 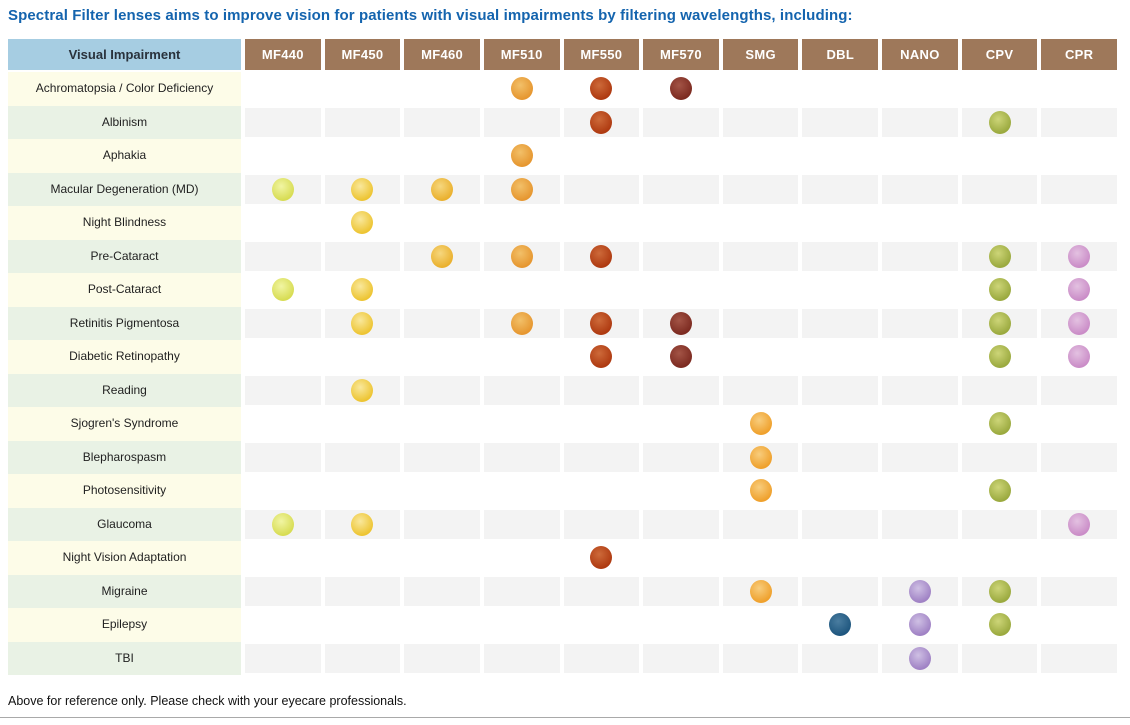 What do you see at coordinates (562, 658) in the screenshot?
I see `table-row: TBI` at bounding box center [562, 658].